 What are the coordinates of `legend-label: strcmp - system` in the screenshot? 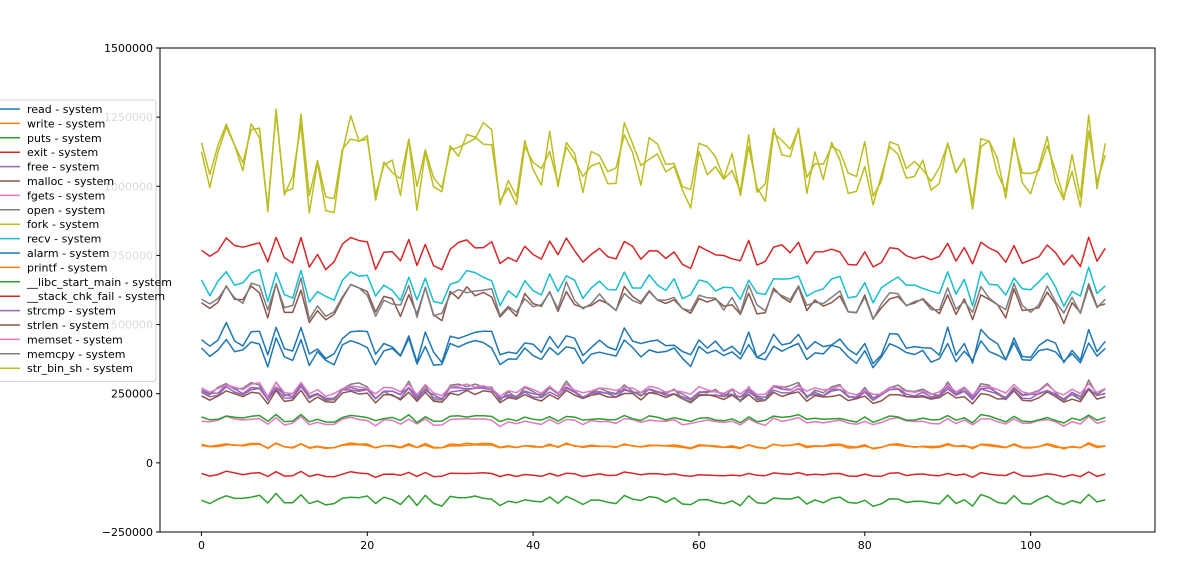 It's located at (71, 311).